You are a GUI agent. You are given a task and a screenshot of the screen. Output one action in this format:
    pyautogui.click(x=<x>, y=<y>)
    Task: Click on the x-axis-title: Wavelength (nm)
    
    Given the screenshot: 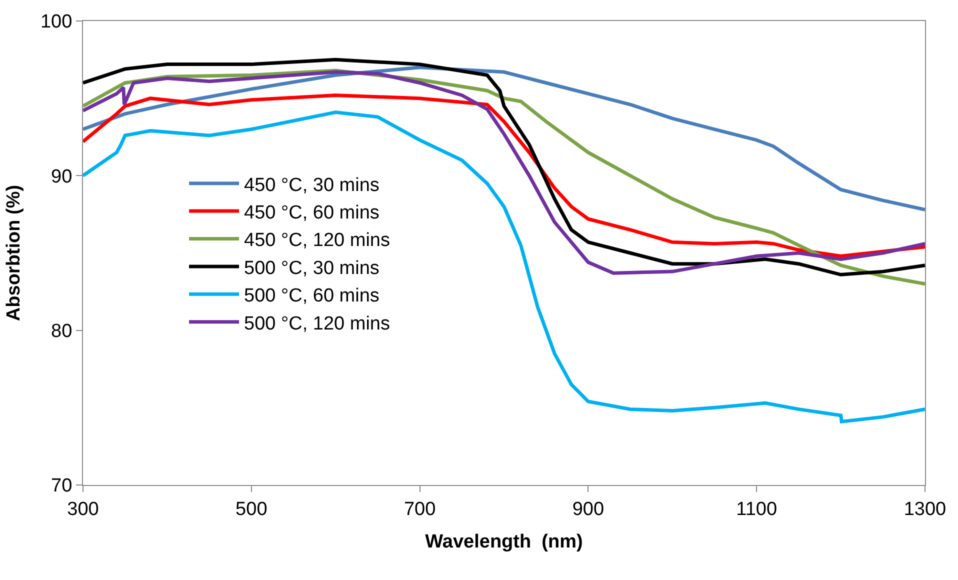 What is the action you would take?
    pyautogui.click(x=504, y=542)
    